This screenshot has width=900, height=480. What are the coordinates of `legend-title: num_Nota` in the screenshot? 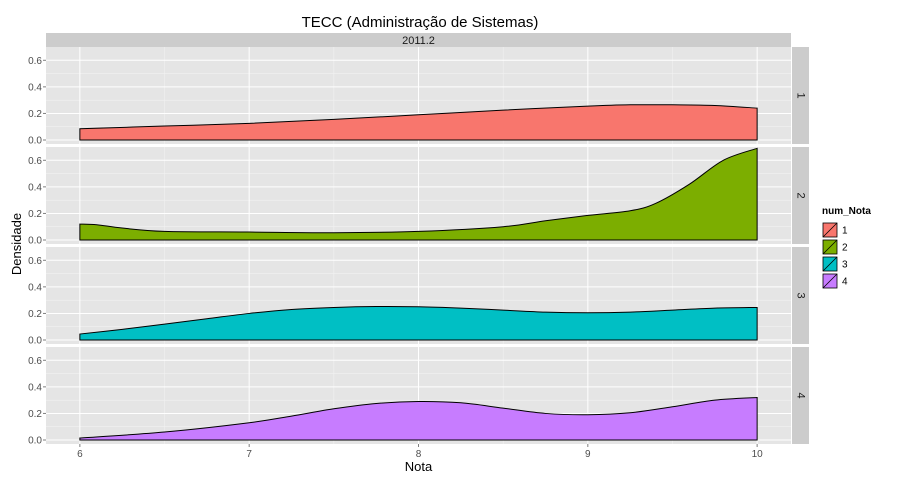 It's located at (846, 211).